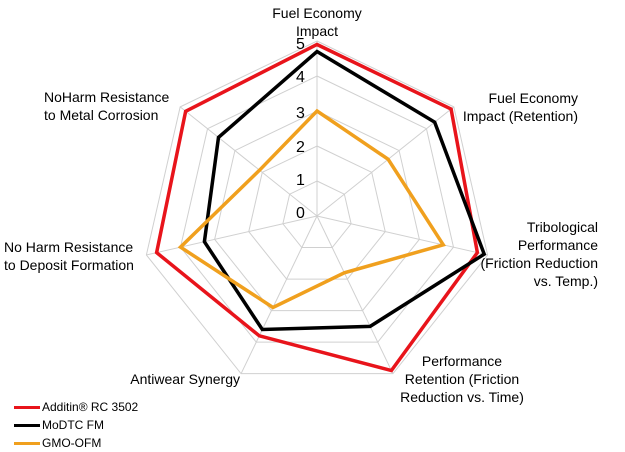  What do you see at coordinates (300, 113) in the screenshot?
I see `tick-label-3: 3` at bounding box center [300, 113].